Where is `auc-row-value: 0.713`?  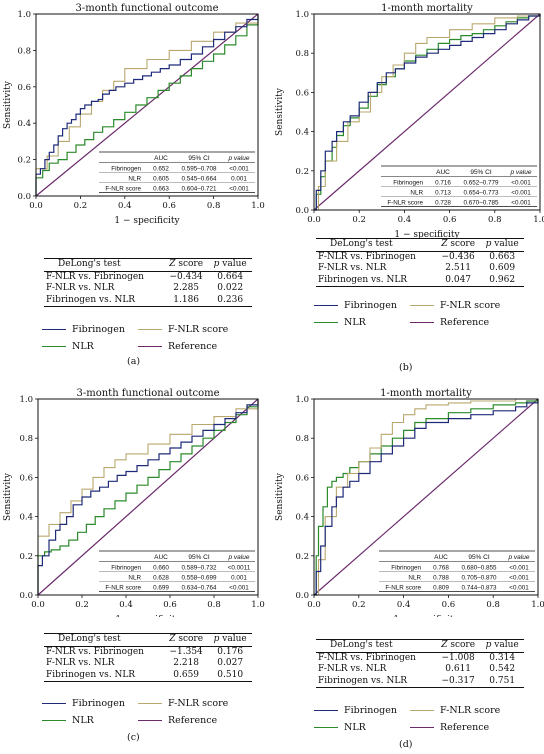
auc-row-value: 0.713 is located at coordinates (443, 193).